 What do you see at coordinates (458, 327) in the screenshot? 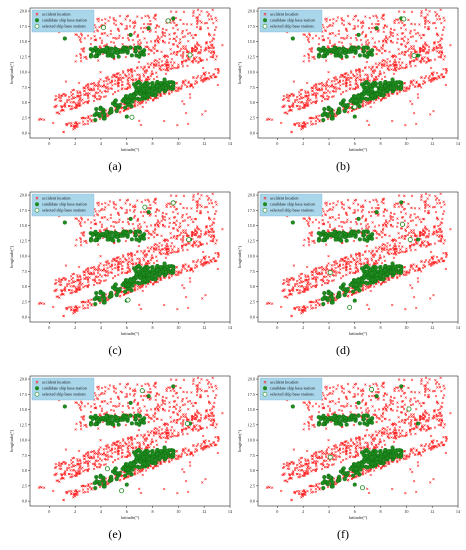
I see `x-tick-label: 14` at bounding box center [458, 327].